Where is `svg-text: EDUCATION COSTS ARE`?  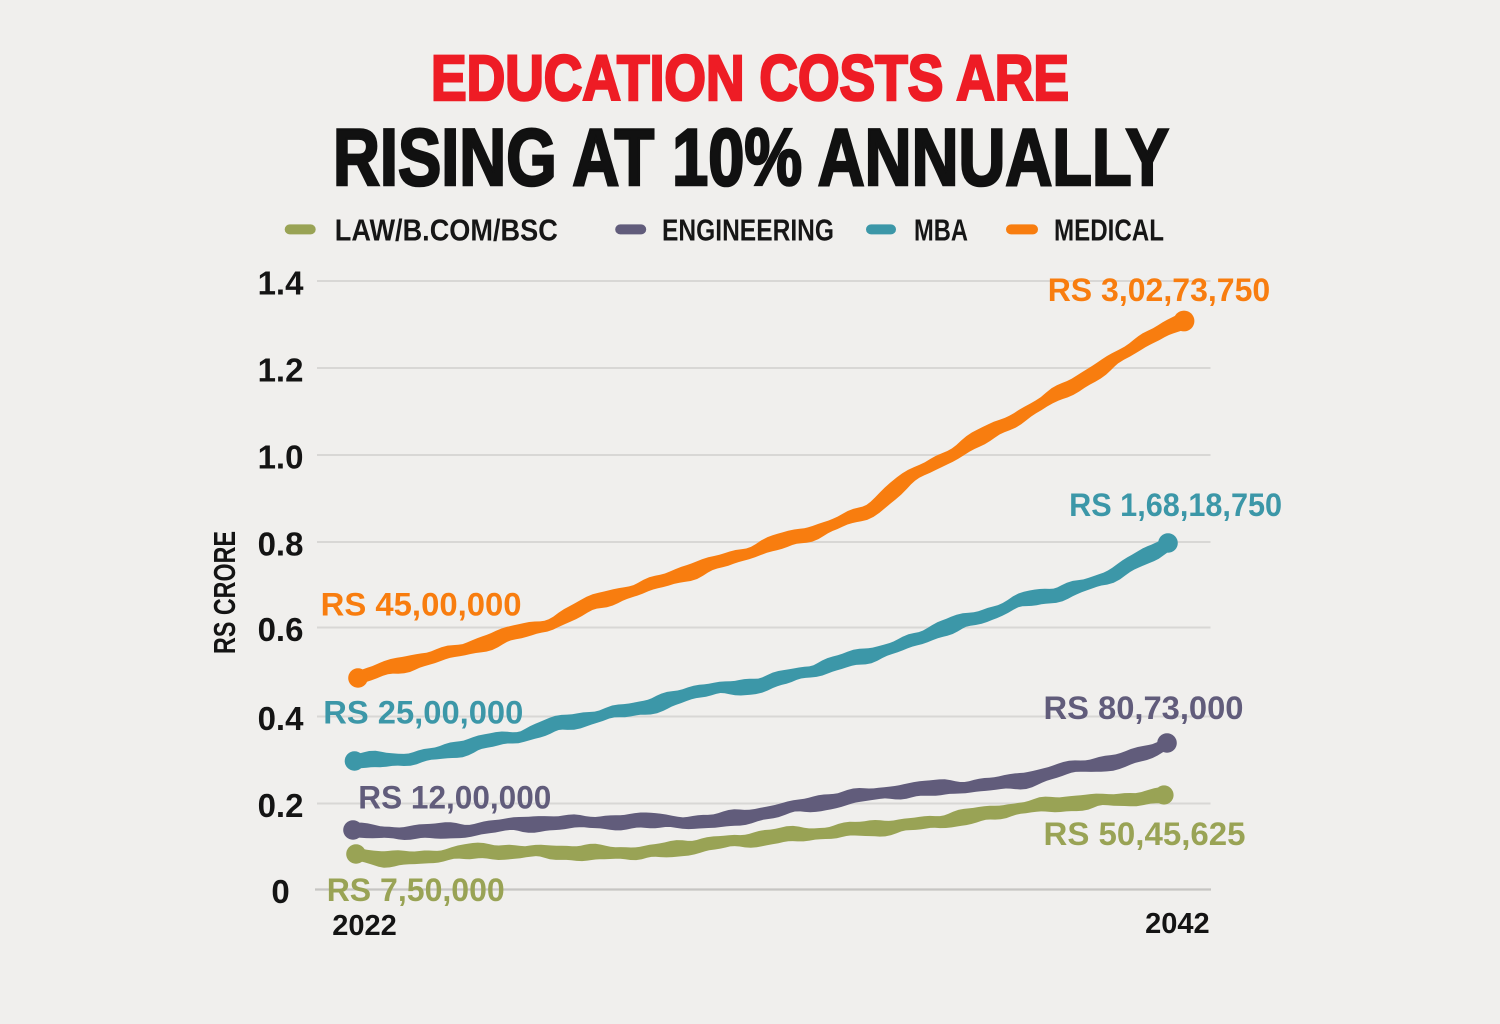 svg-text: EDUCATION COSTS ARE is located at coordinates (750, 78).